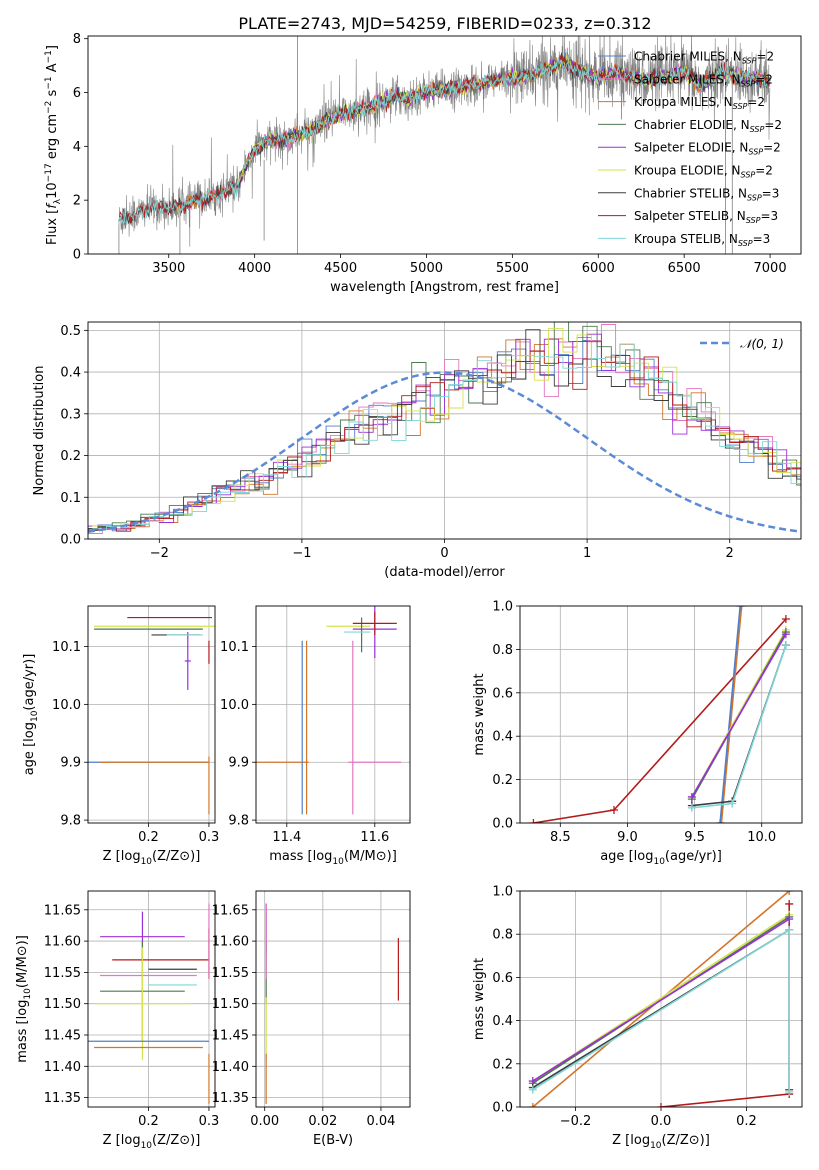 The width and height of the screenshot is (819, 1170). I want to click on y-tick-label: 0.1, so click(70, 498).